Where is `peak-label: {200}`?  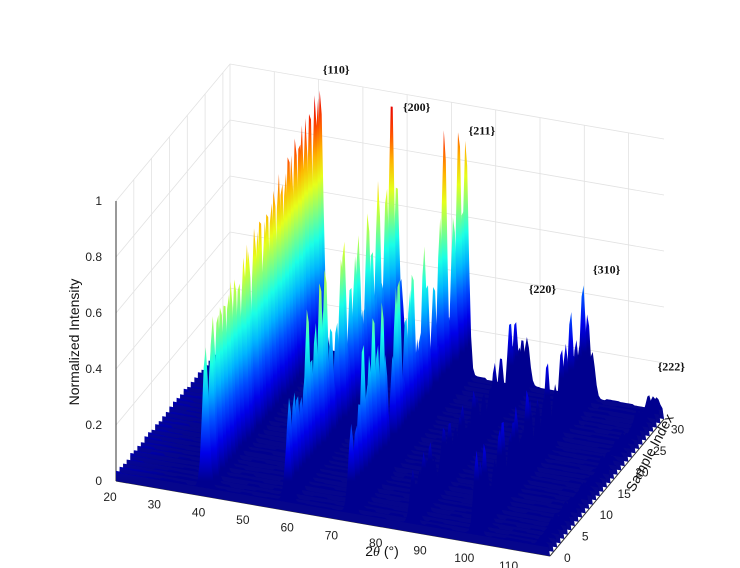 peak-label: {200} is located at coordinates (417, 107).